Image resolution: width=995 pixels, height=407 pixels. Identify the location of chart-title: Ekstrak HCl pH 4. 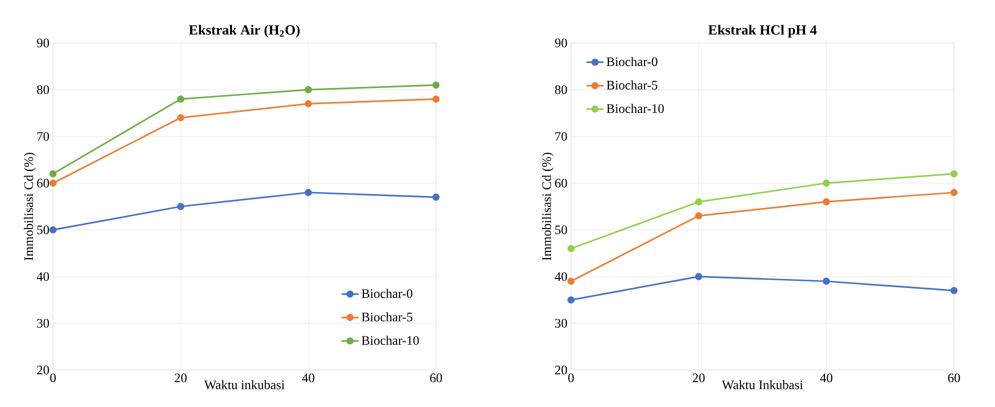
(762, 31).